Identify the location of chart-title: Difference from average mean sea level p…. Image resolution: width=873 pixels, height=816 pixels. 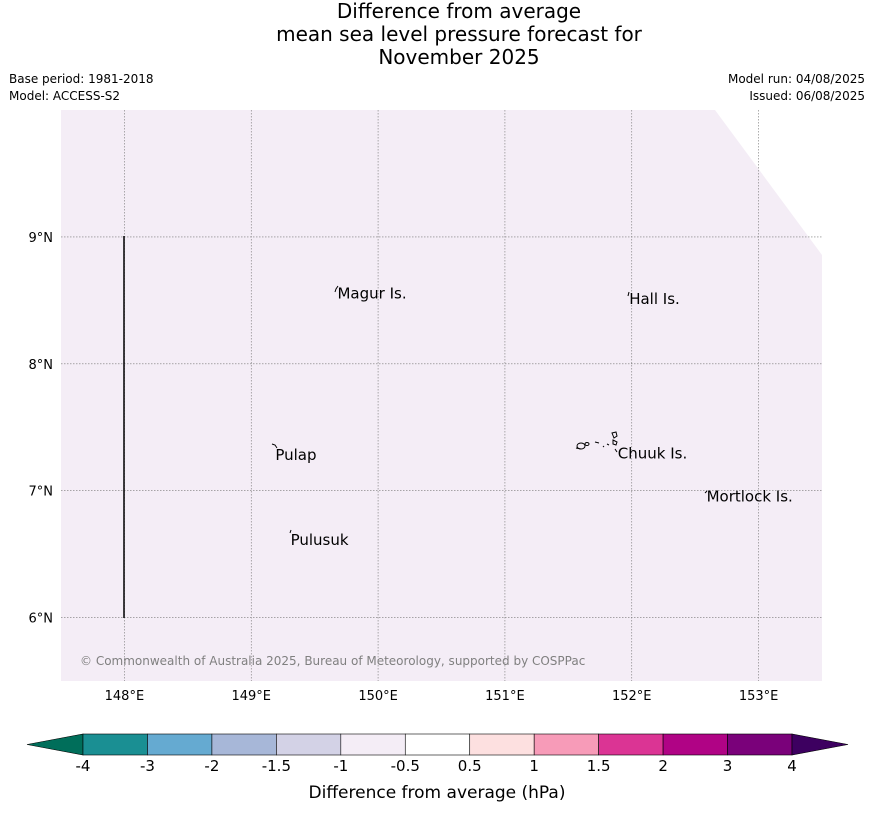
(436, 34).